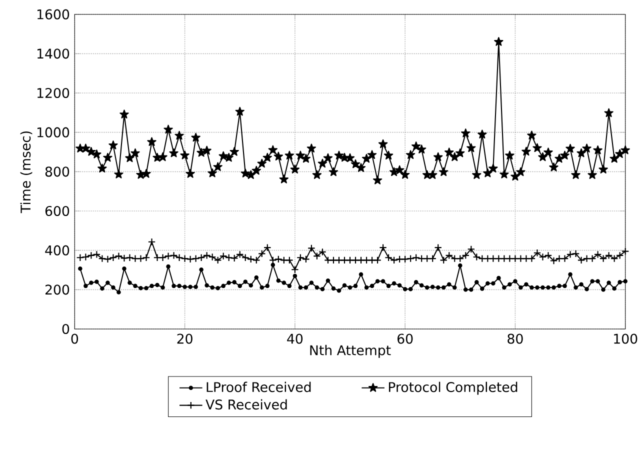 The width and height of the screenshot is (641, 449). Describe the element at coordinates (295, 339) in the screenshot. I see `x-tick-label: 40` at that location.